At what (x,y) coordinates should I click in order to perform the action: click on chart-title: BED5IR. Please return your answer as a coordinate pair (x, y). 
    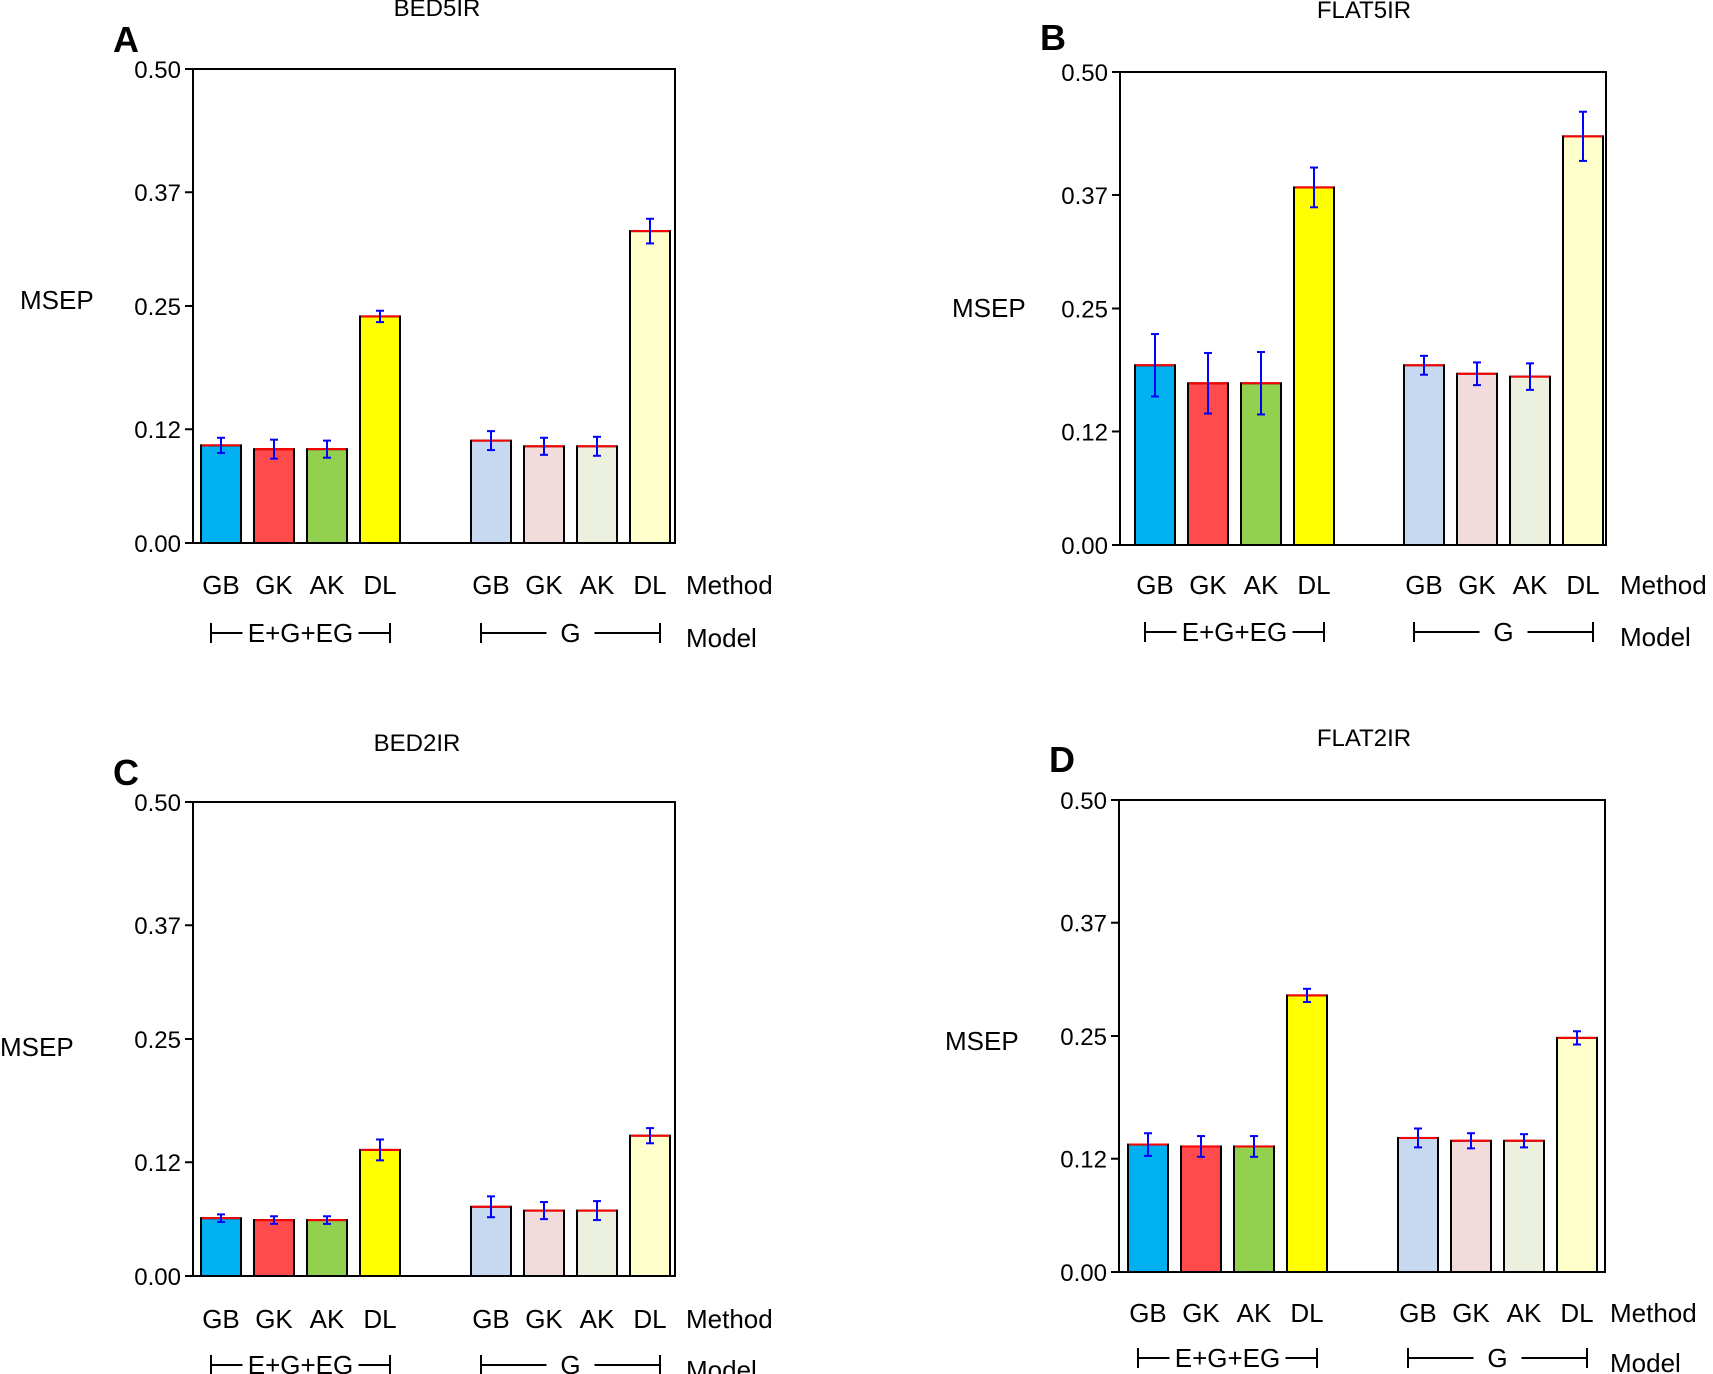
    Looking at the image, I should click on (437, 11).